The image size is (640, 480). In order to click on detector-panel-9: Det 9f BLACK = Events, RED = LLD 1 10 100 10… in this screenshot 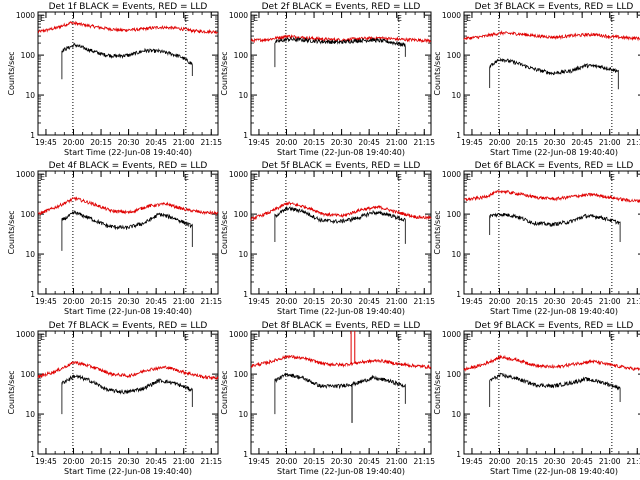, I will do `click(536, 398)`.